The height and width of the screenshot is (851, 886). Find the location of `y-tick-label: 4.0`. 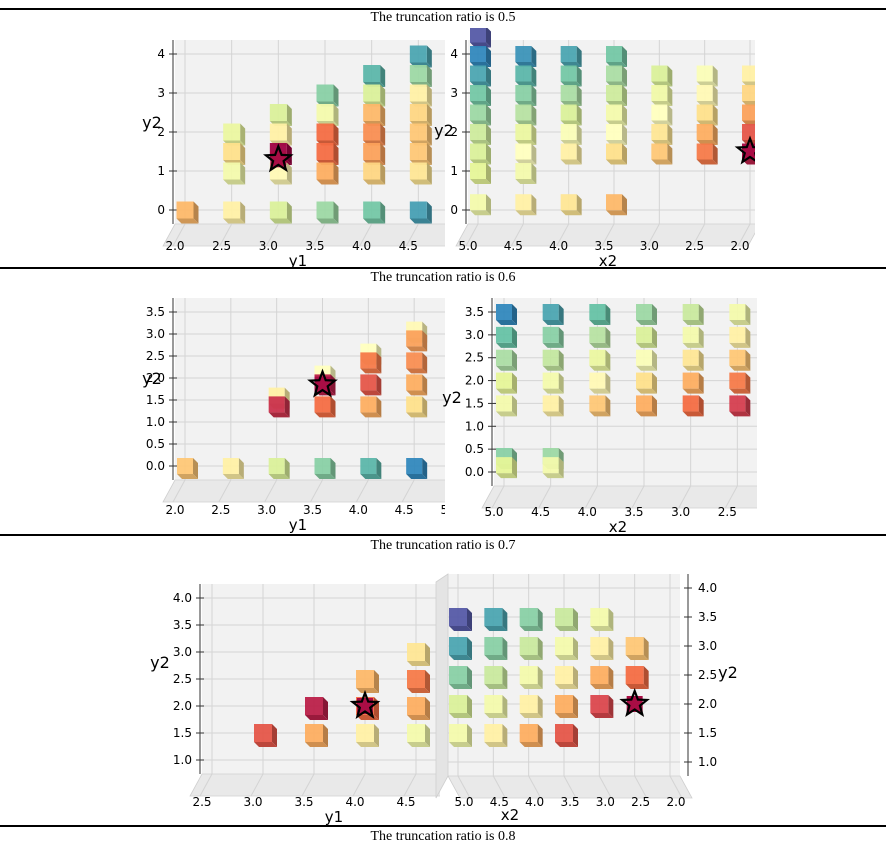

y-tick-label: 4.0 is located at coordinates (182, 598).